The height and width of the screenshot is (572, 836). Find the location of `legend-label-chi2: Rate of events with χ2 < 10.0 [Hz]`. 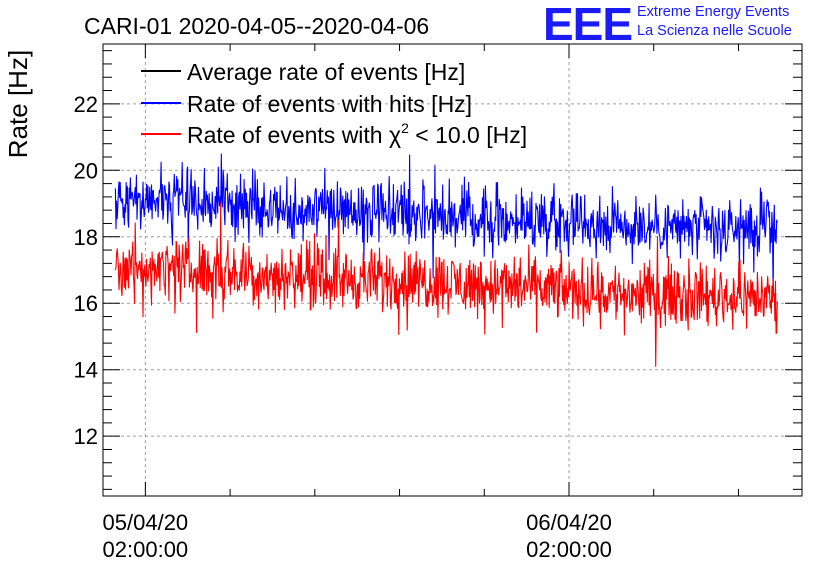

legend-label-chi2: Rate of events with χ2 < 10.0 [Hz] is located at coordinates (357, 134).